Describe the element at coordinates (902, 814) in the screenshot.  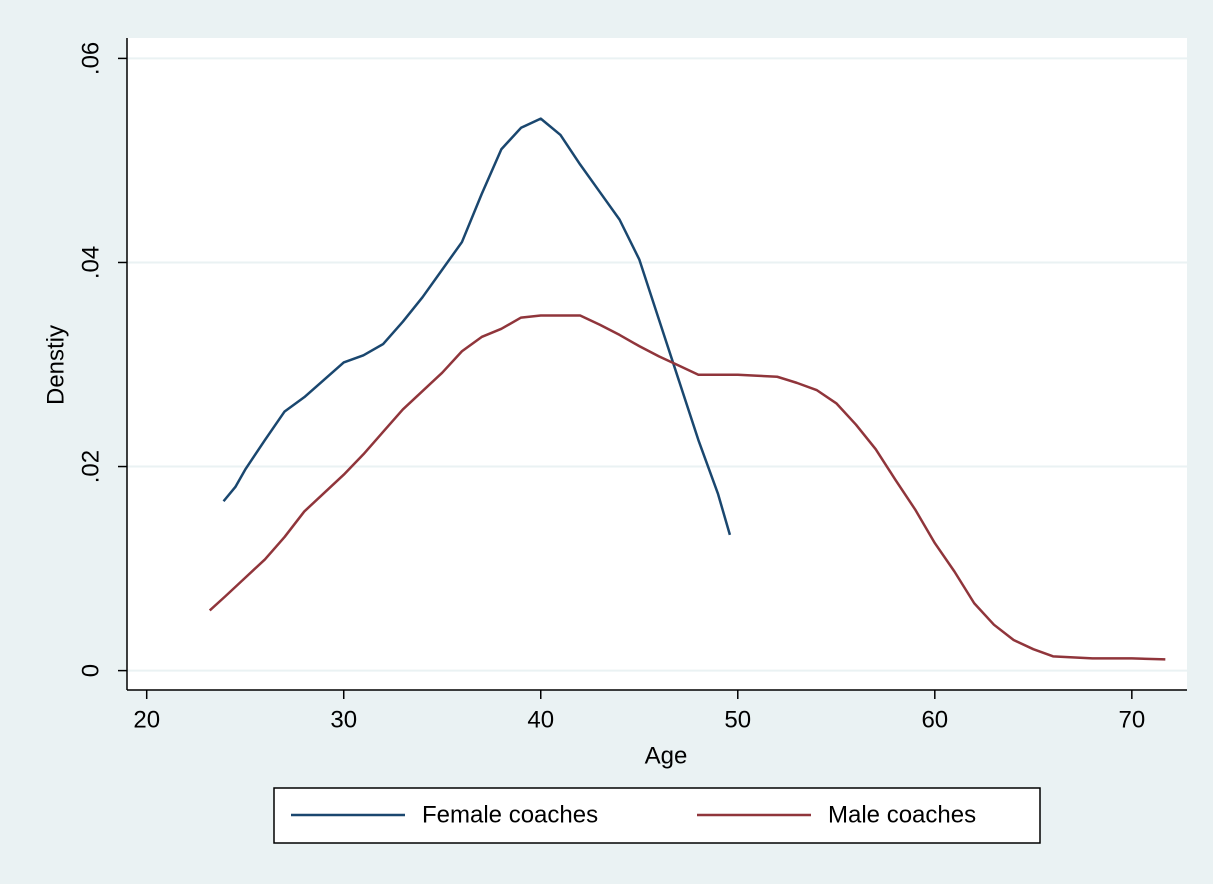
I see `legend-label: Male coaches` at that location.